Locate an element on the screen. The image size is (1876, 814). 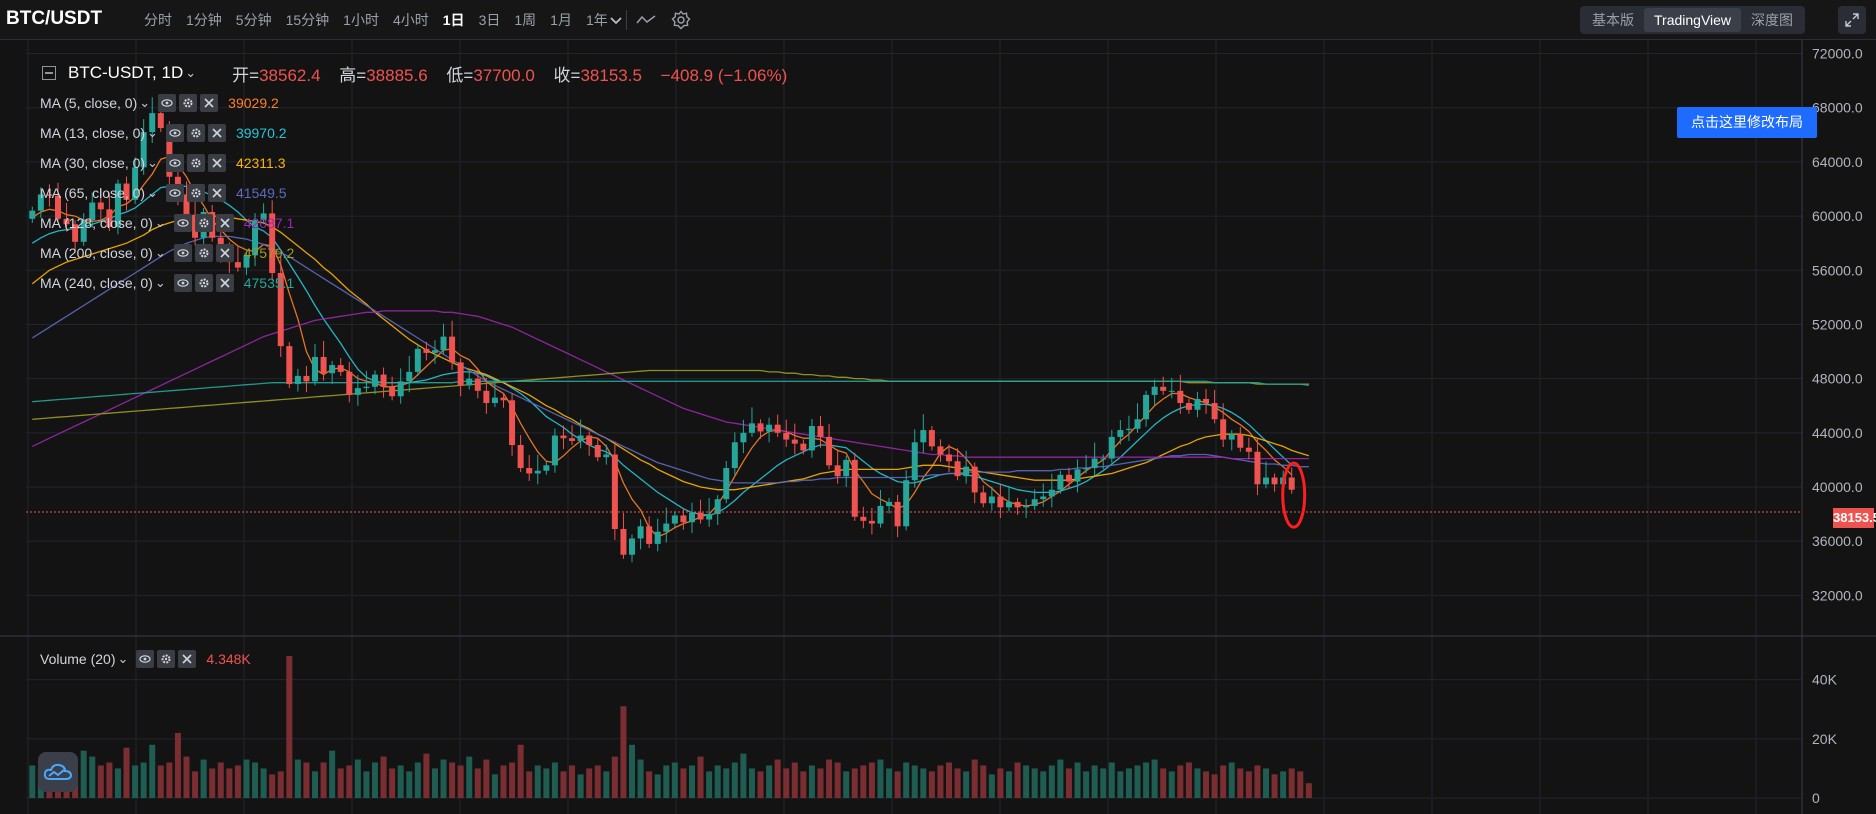
indicator-label: MA (200, close, 0) is located at coordinates (96, 253).